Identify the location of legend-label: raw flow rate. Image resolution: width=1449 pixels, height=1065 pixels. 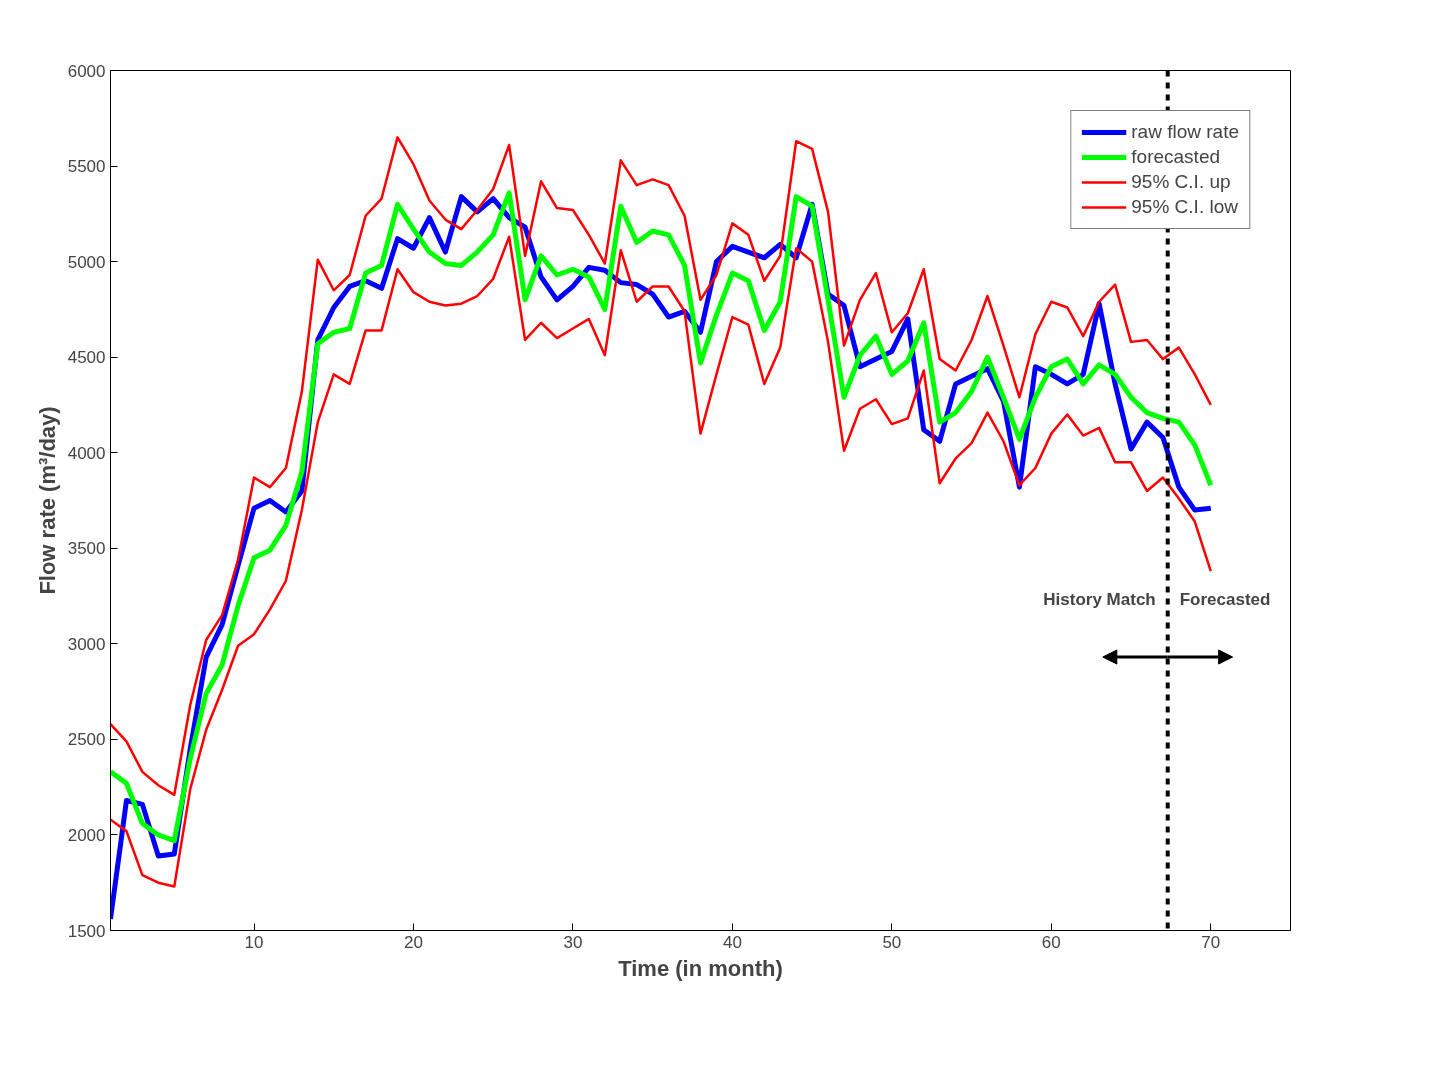
(1185, 132).